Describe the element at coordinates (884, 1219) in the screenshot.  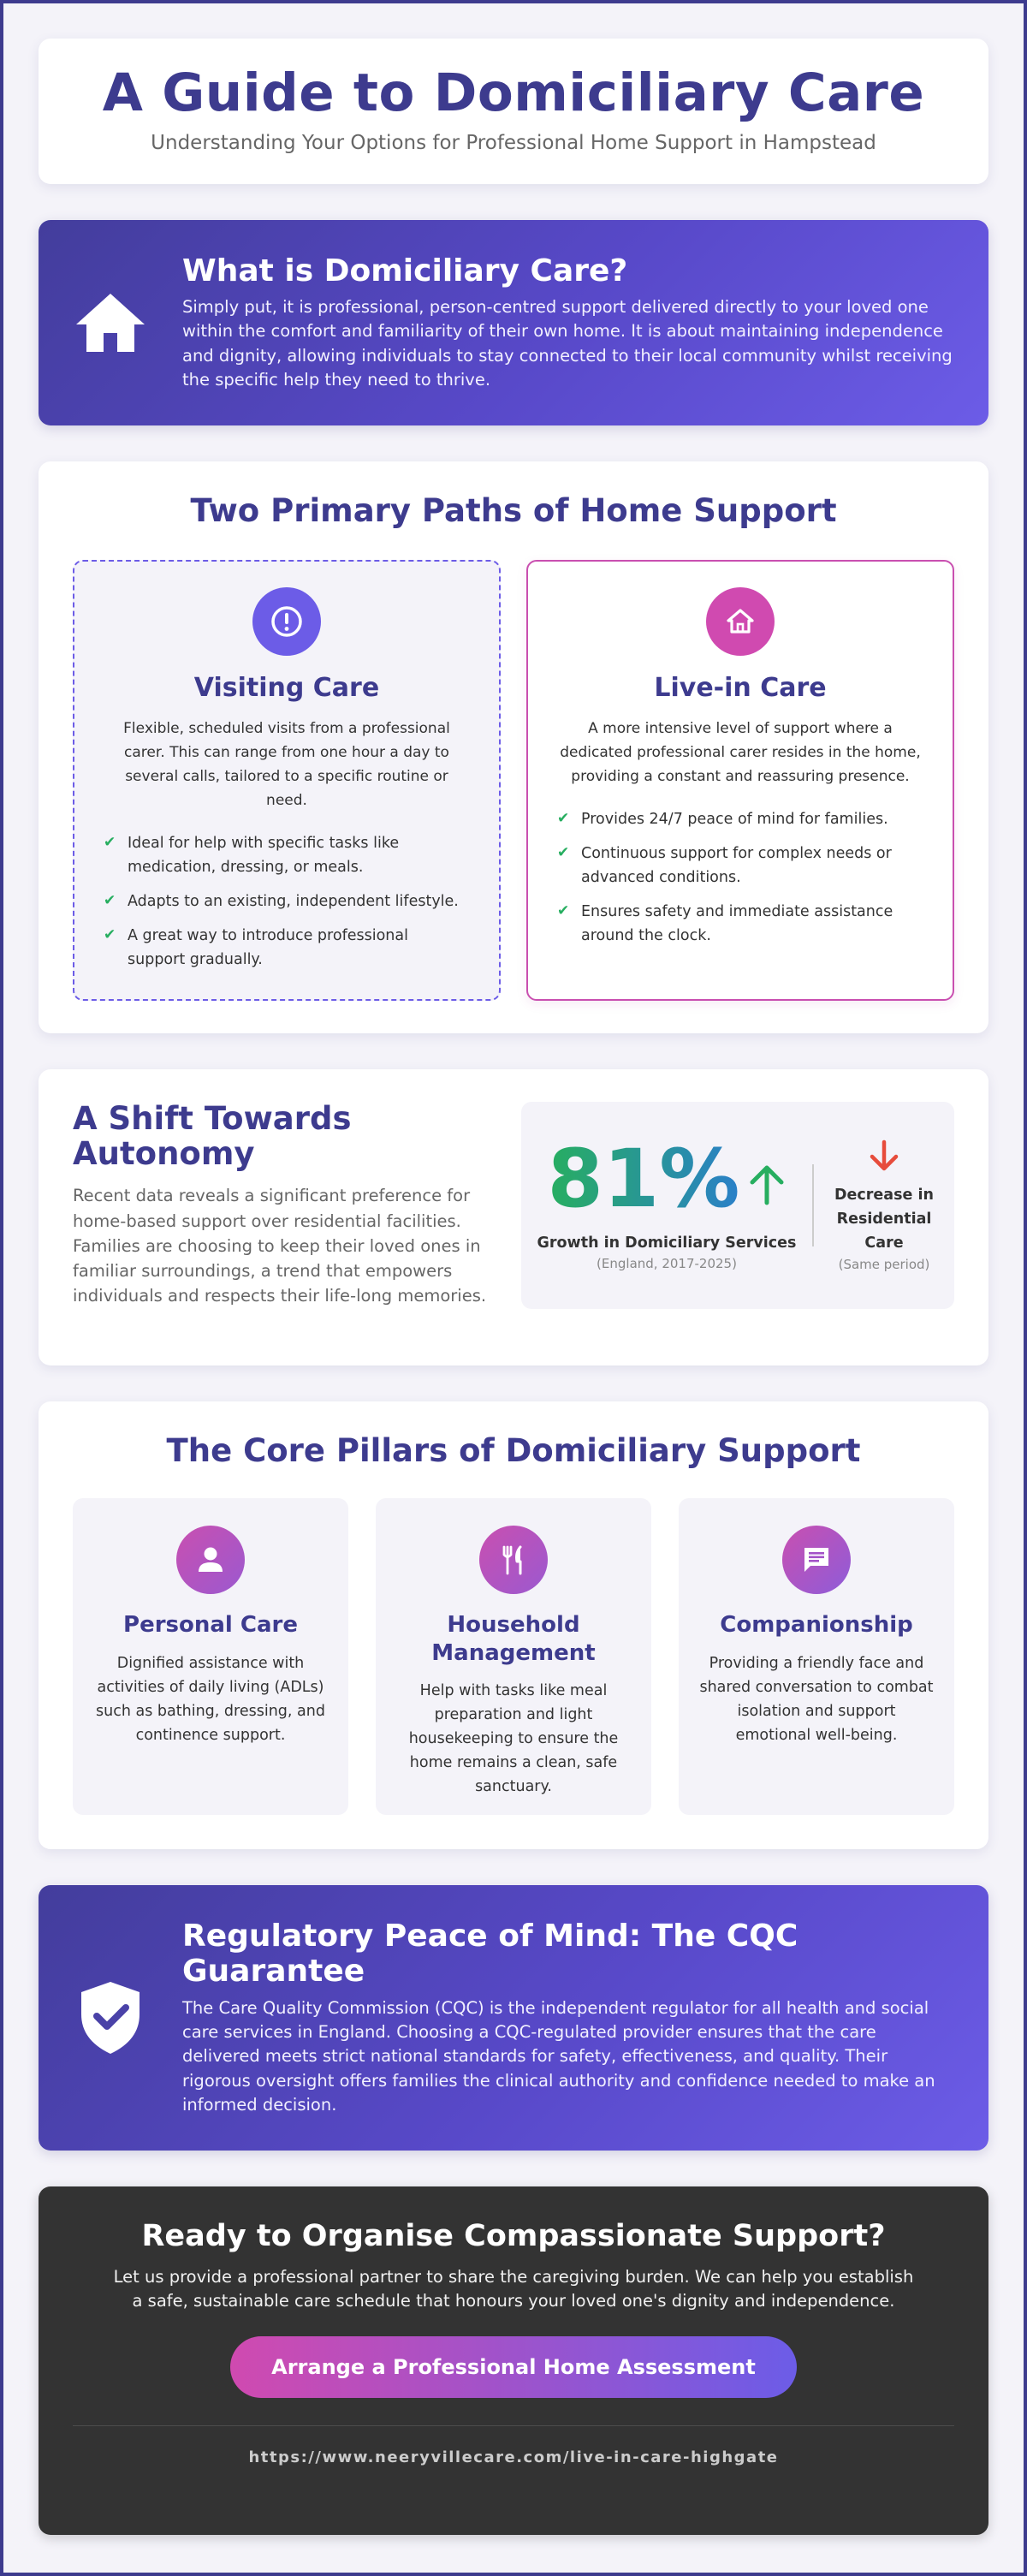
I see `decrease-label: Decrease in Residential Care` at that location.